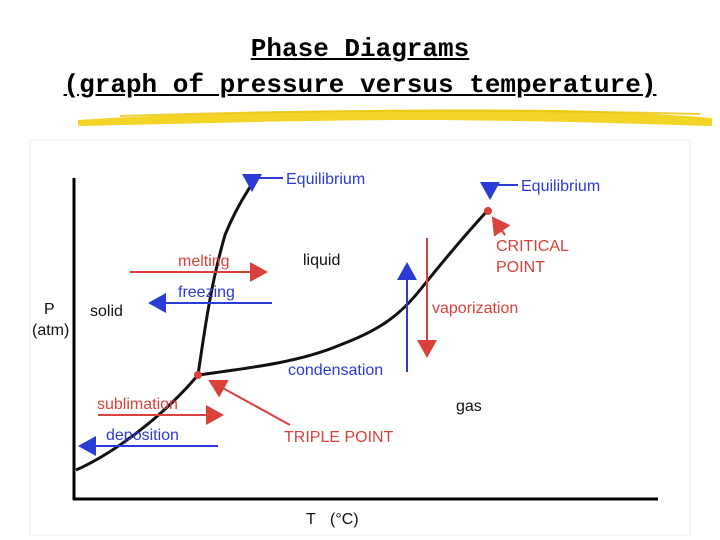 The height and width of the screenshot is (540, 720). I want to click on x-axis-label-unit: (°C), so click(344, 519).